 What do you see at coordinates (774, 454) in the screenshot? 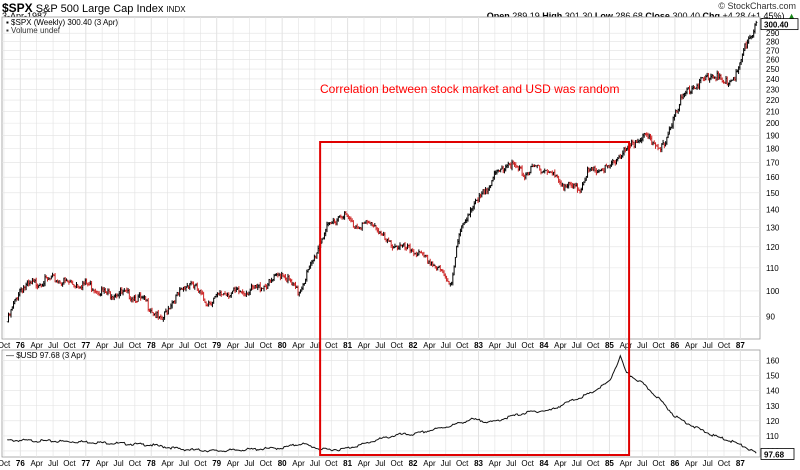
I see `usd-last-value: 97.68` at bounding box center [774, 454].